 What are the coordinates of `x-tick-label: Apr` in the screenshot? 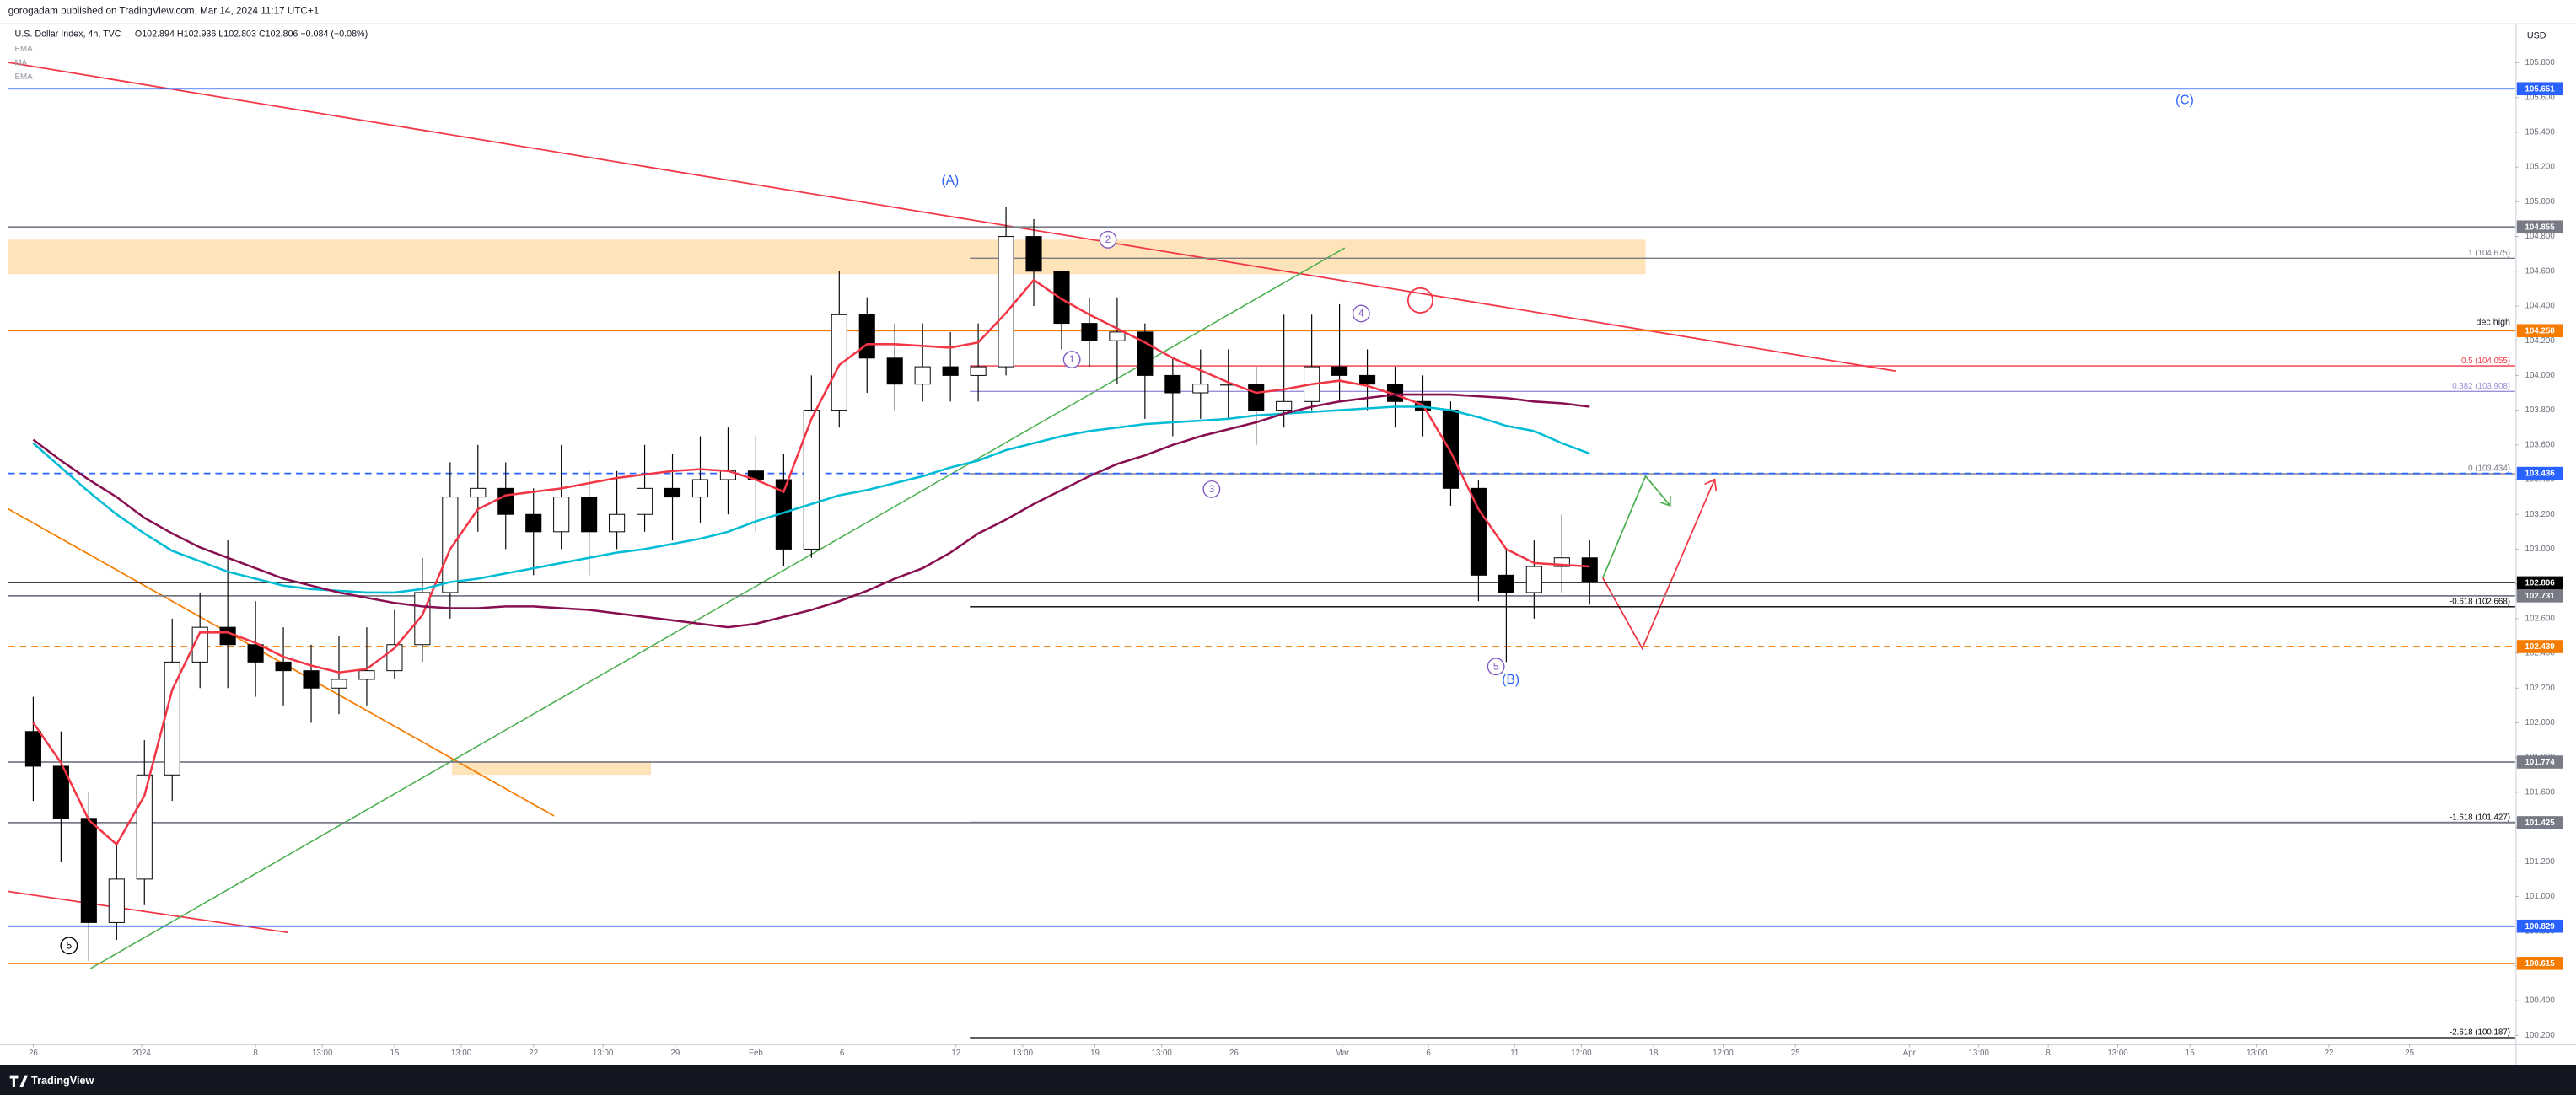 It's located at (1910, 1053).